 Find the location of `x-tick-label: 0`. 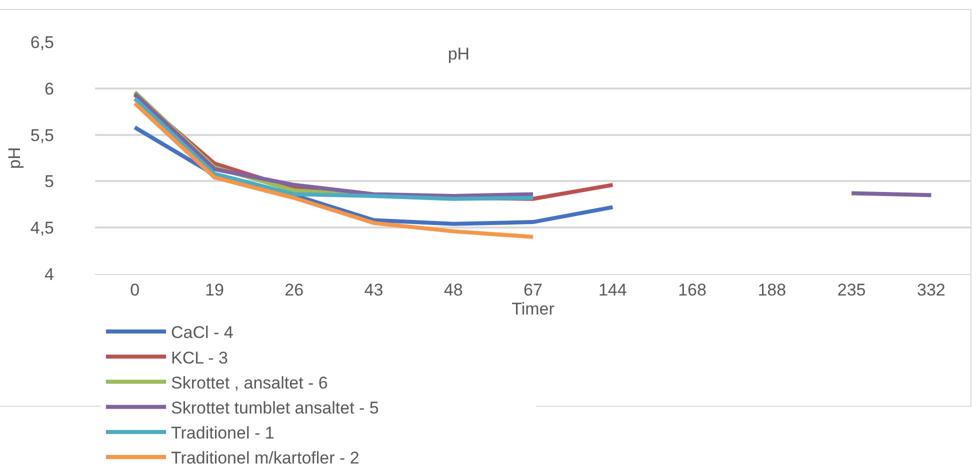

x-tick-label: 0 is located at coordinates (135, 290).